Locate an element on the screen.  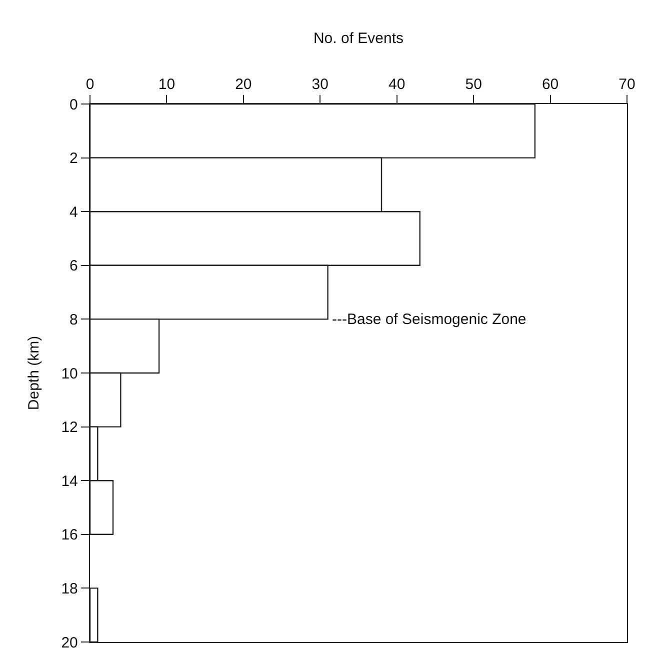
y-tick-label: 2 is located at coordinates (74, 159).